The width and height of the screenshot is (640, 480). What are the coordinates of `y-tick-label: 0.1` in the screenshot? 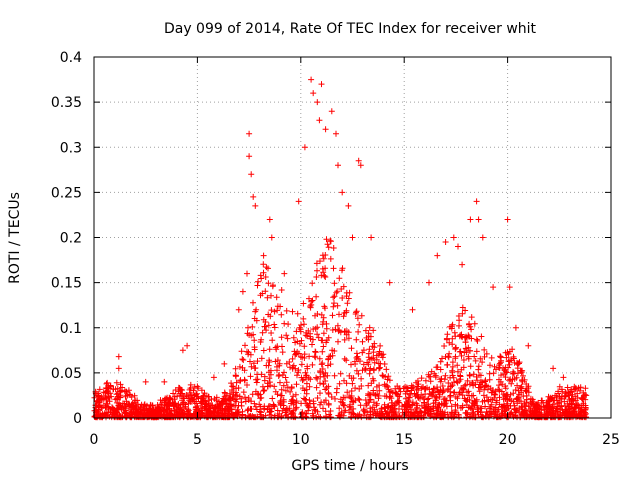 It's located at (71, 329).